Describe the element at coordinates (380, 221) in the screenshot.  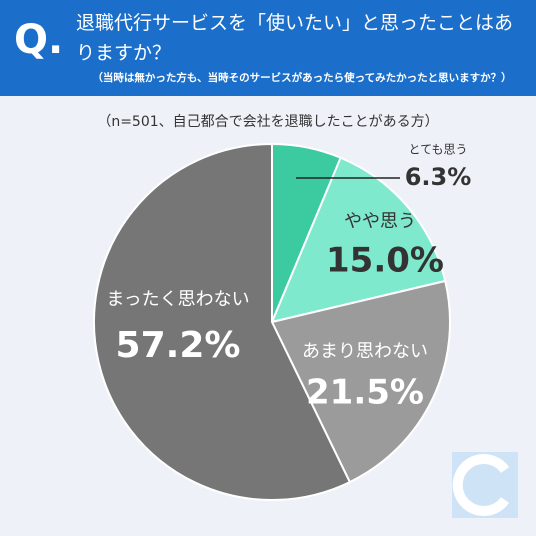
I see `slice-label: やや思う` at that location.